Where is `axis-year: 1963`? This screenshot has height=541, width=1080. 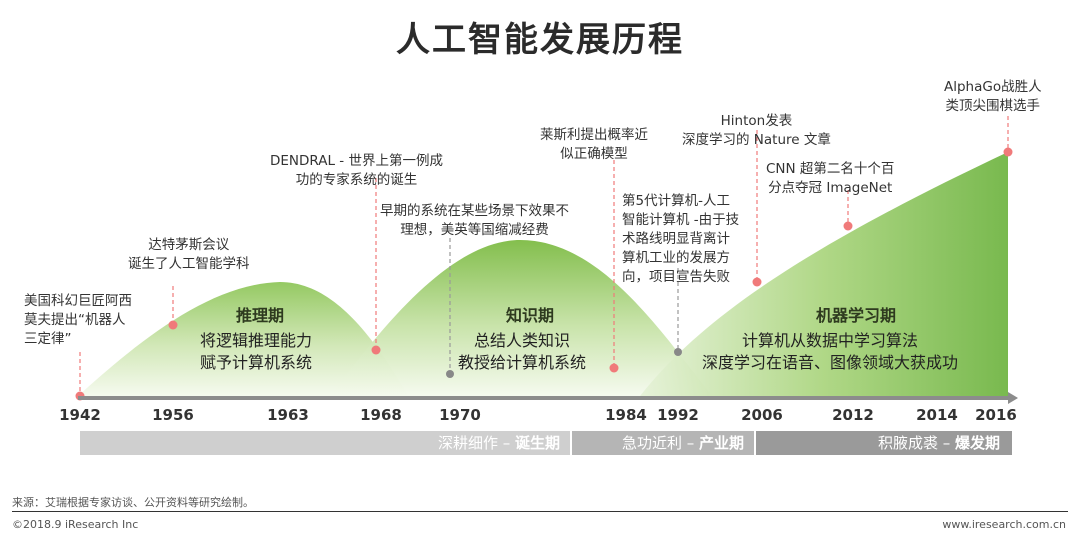
axis-year: 1963 is located at coordinates (288, 415).